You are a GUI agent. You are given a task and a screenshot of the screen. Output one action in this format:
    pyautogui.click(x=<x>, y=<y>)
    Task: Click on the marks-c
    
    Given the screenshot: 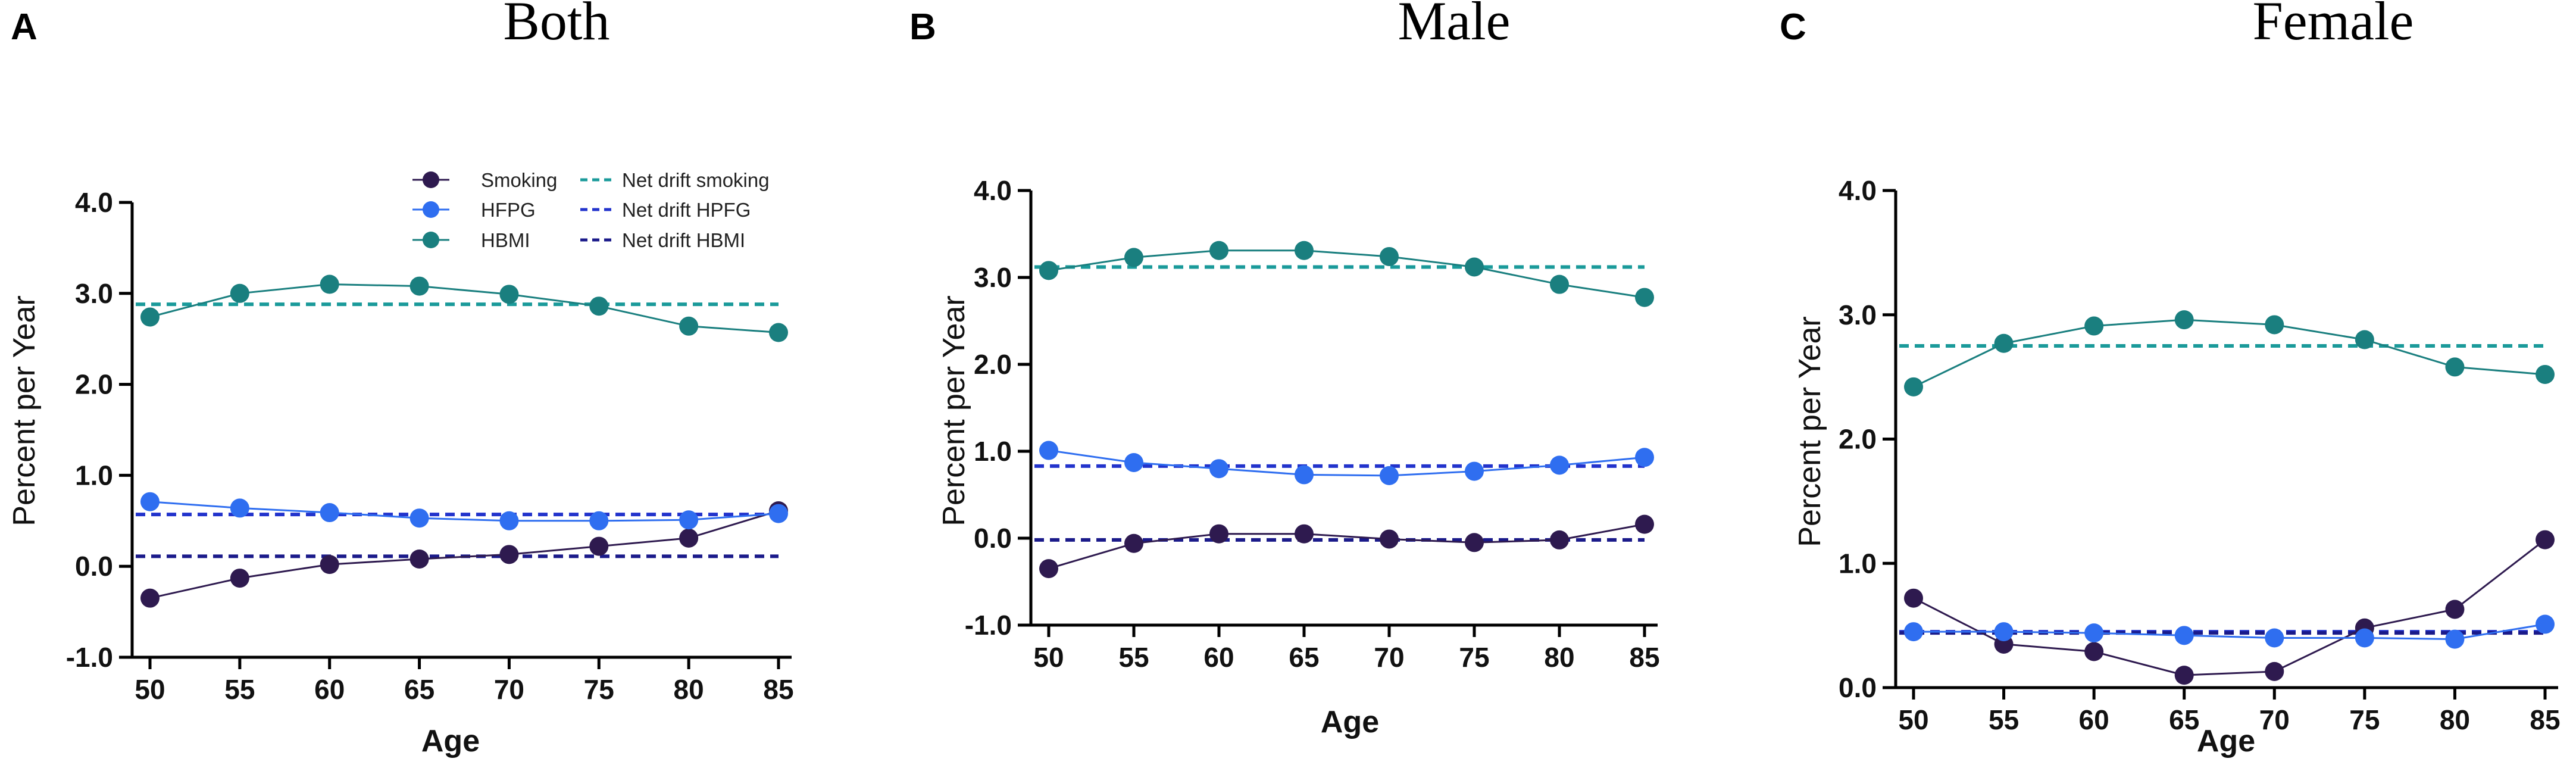 What is the action you would take?
    pyautogui.click(x=2227, y=497)
    